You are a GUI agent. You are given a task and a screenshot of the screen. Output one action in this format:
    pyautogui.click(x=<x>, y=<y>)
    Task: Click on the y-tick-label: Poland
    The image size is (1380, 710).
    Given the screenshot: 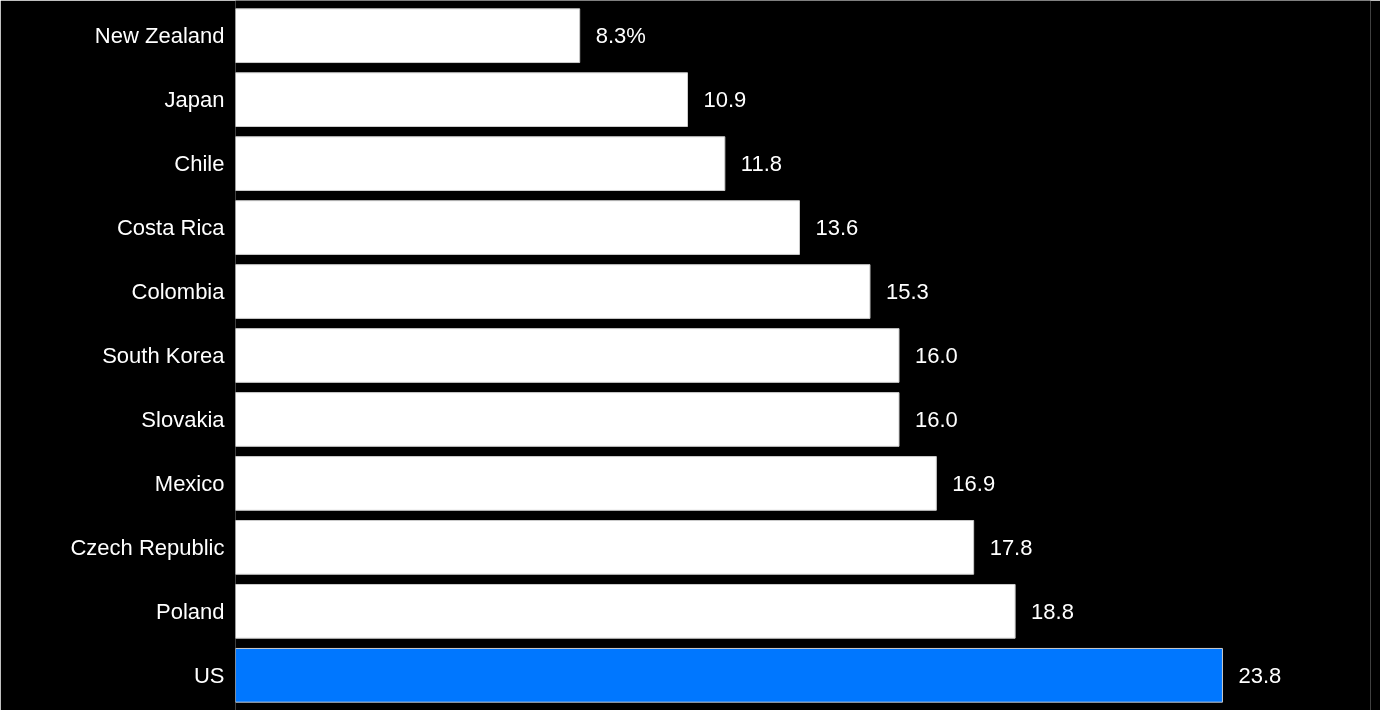 What is the action you would take?
    pyautogui.click(x=190, y=611)
    